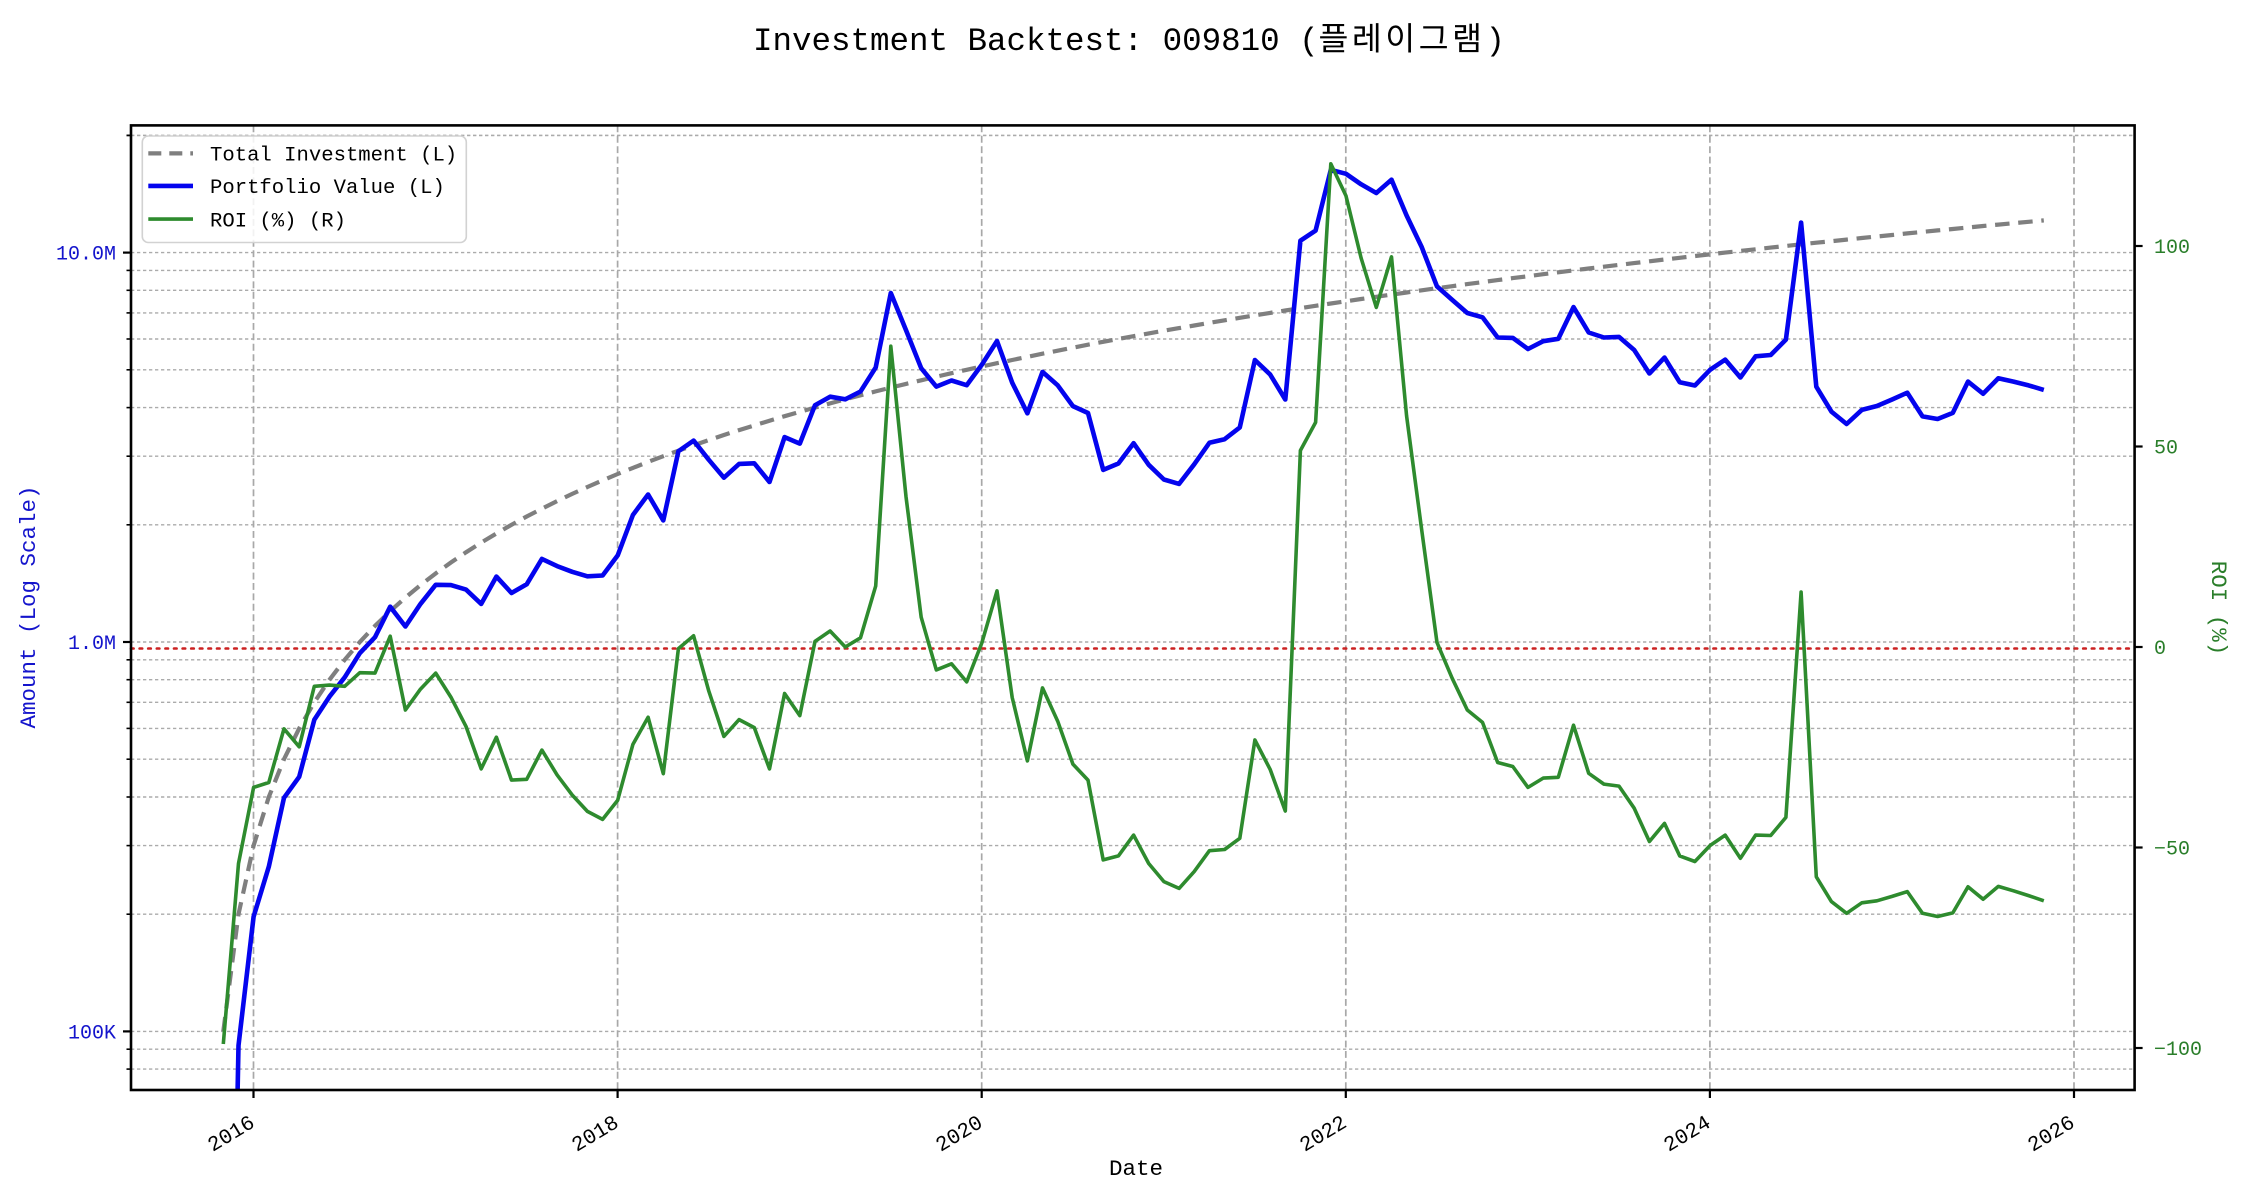 The height and width of the screenshot is (1200, 2250). I want to click on svg-text: 10.0M, so click(86, 255).